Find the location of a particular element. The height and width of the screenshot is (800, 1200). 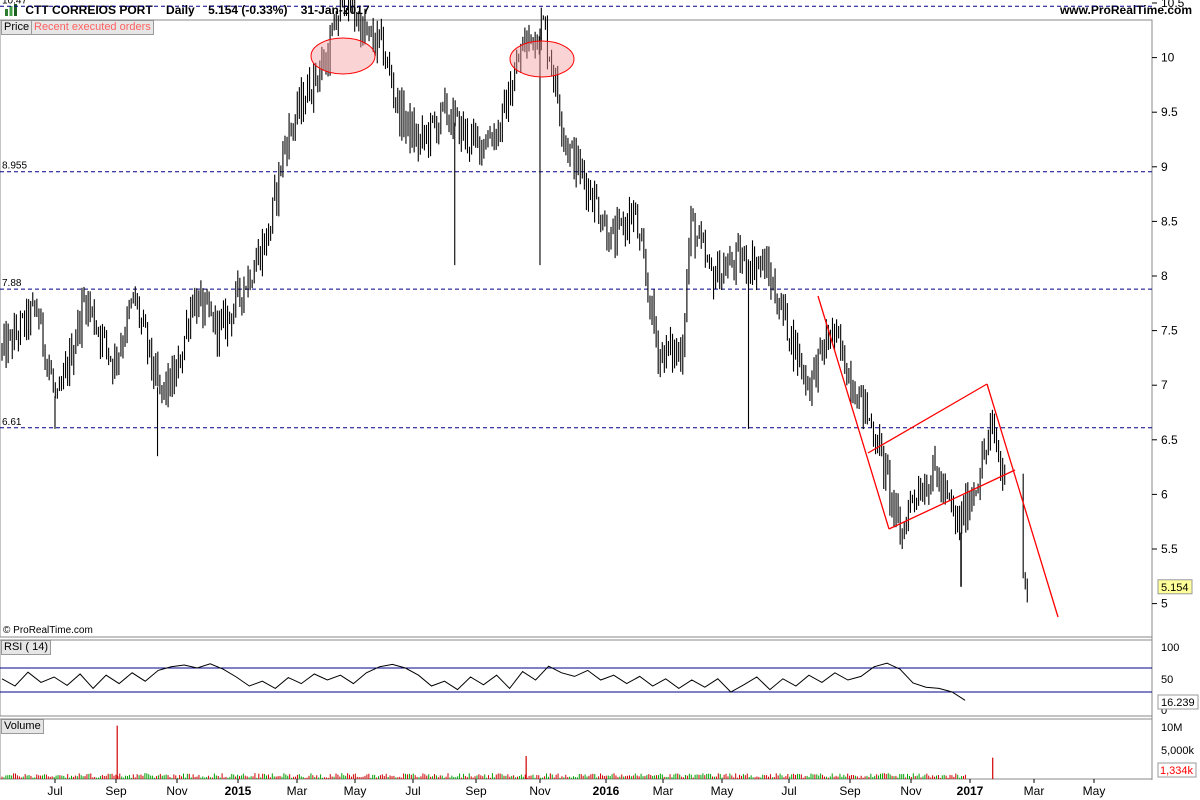

price-tick-label: 6.5 is located at coordinates (1169, 440).